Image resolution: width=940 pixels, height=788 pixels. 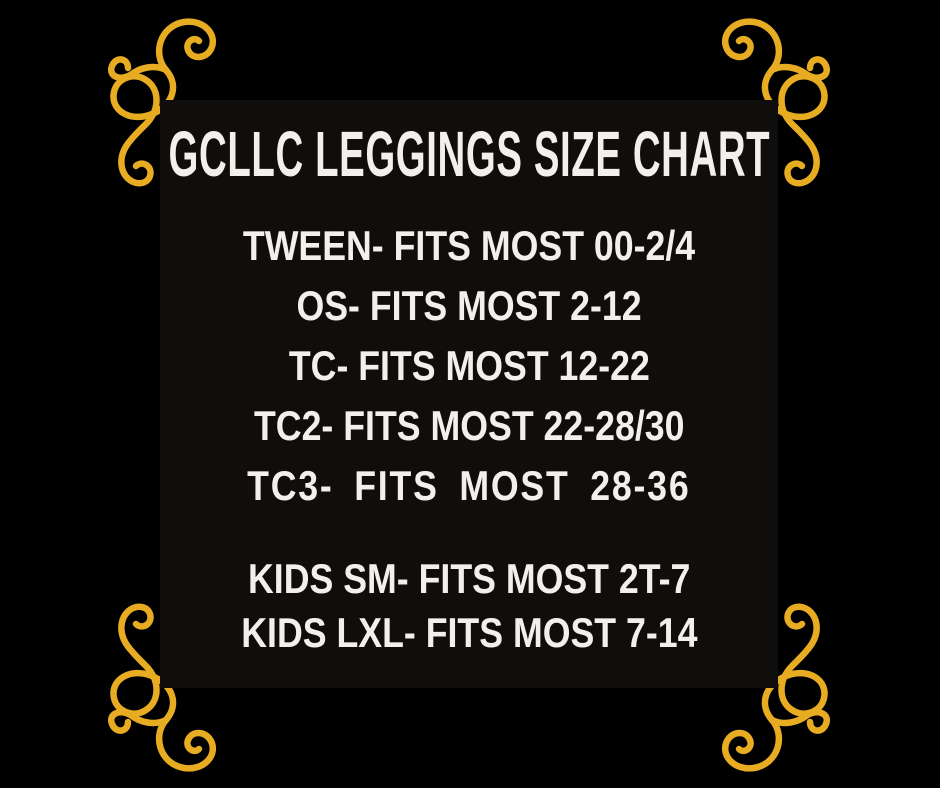 I want to click on size-line-tc3: TC3- FITS MOST 28-36, so click(x=469, y=485).